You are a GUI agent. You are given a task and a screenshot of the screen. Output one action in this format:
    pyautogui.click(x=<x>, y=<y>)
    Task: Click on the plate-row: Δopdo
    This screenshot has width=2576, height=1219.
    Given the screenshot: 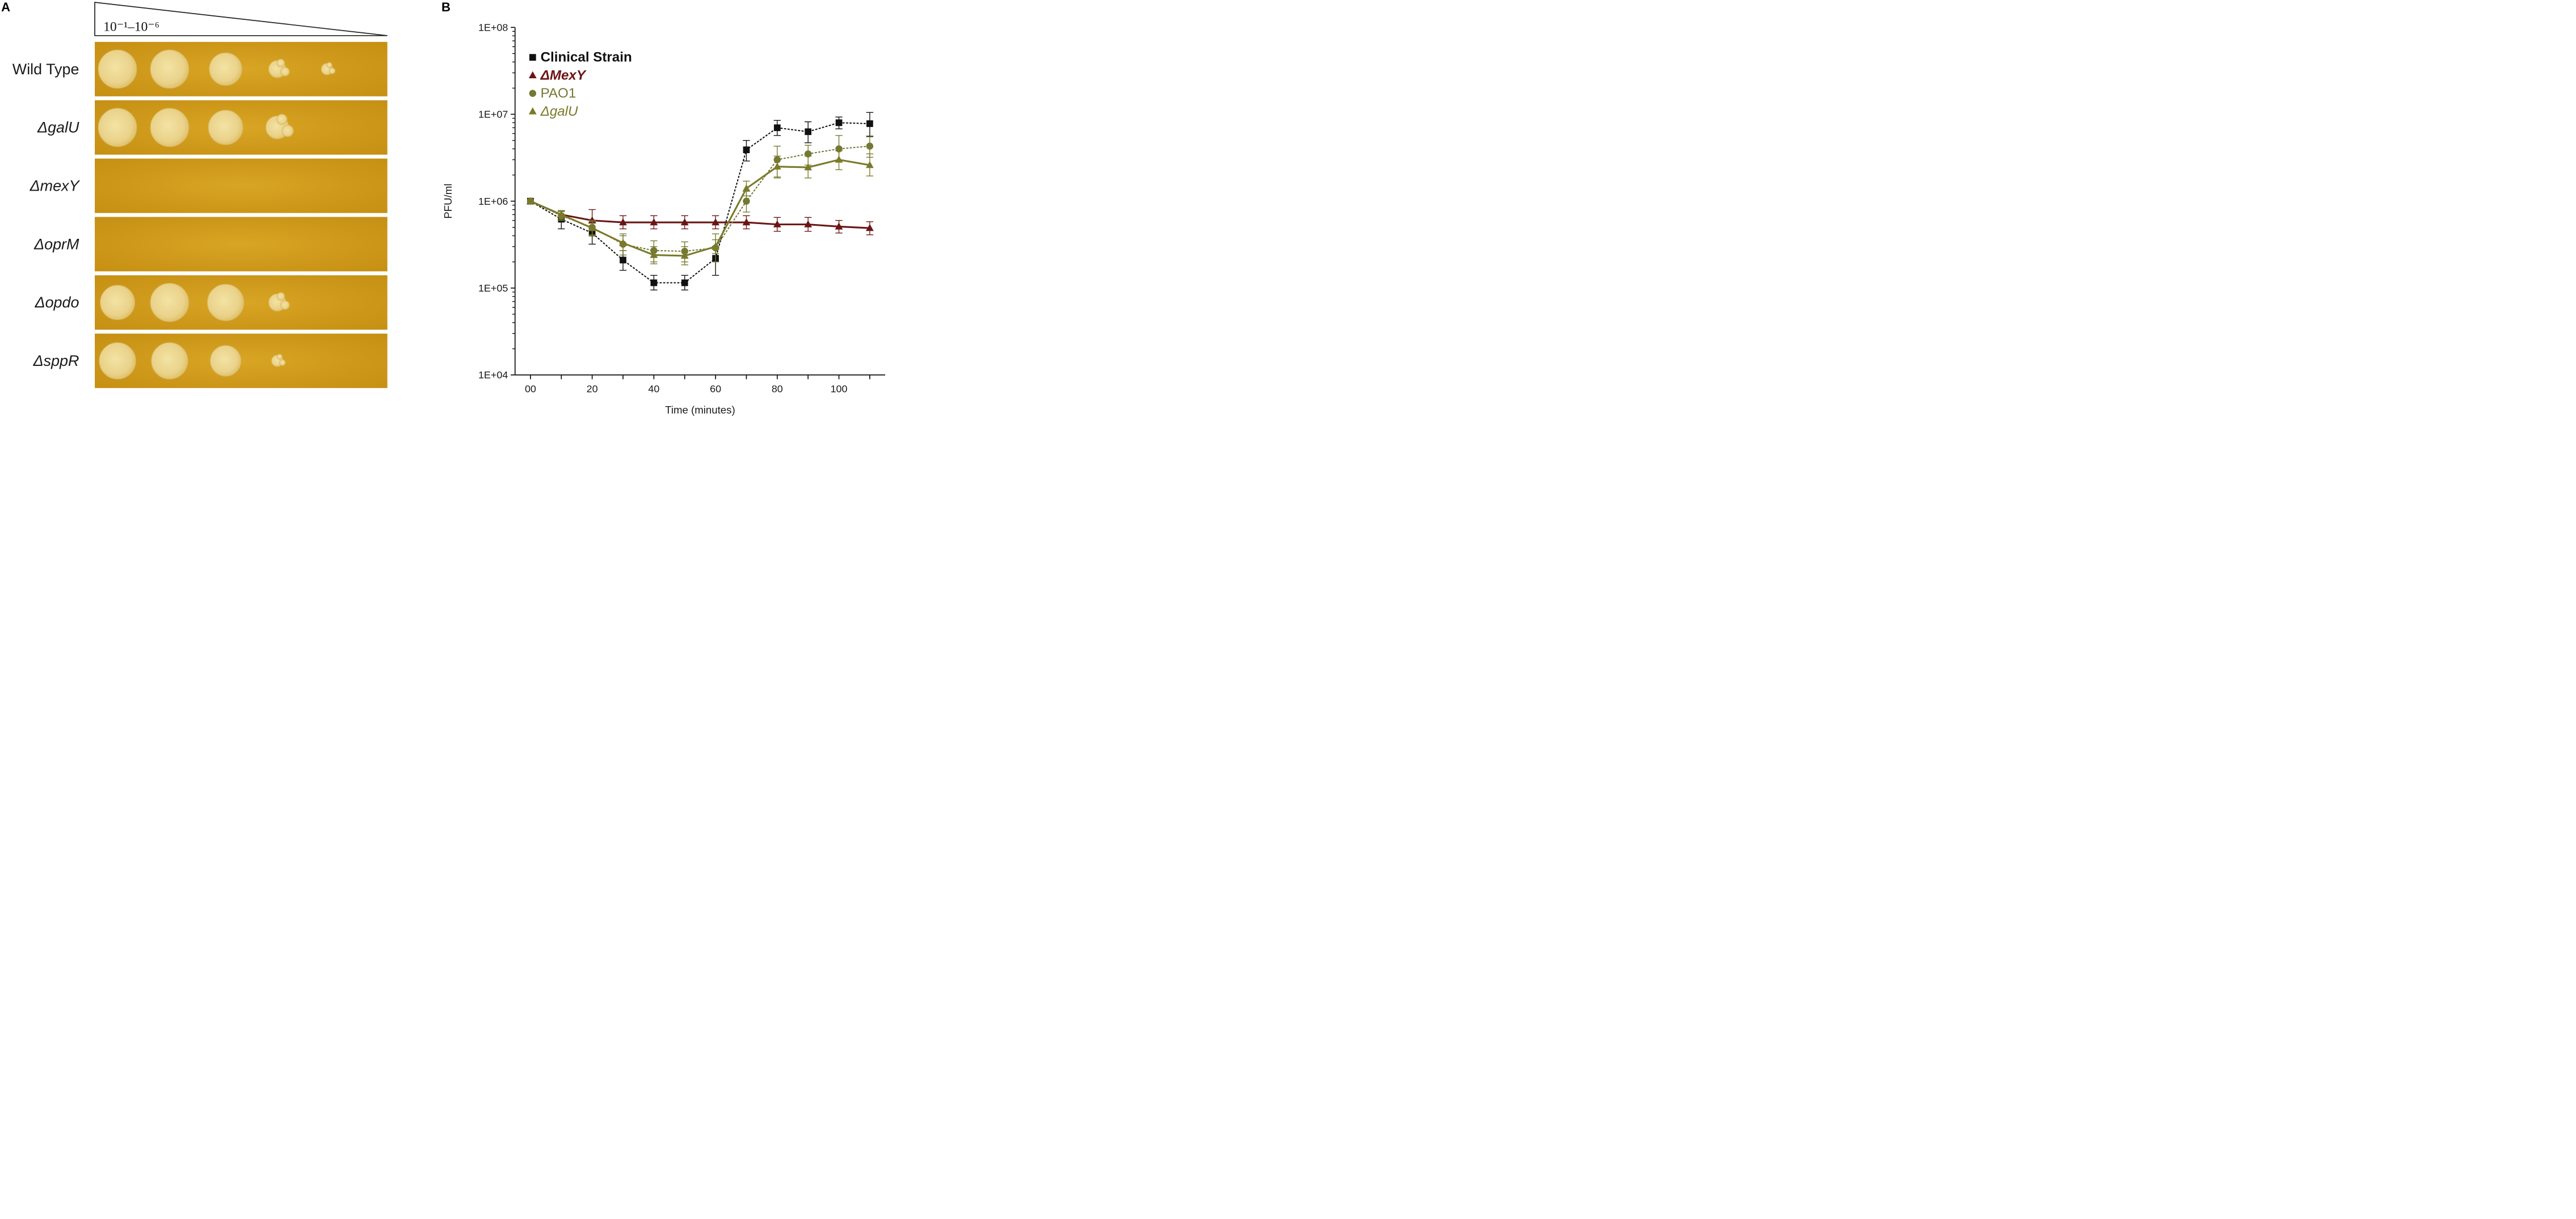 What is the action you would take?
    pyautogui.click(x=211, y=303)
    